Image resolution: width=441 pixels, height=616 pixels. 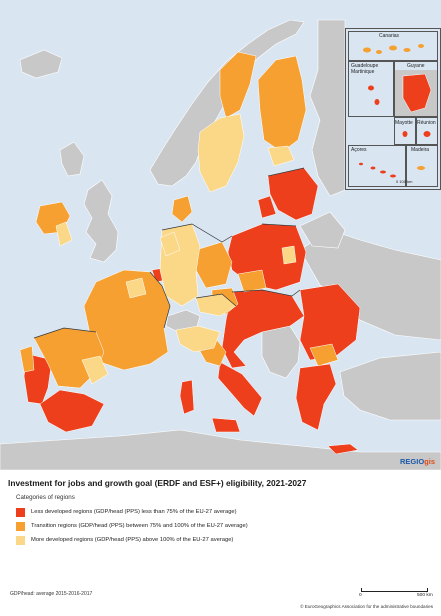 I want to click on guadeloupe-martinique-islands, so click(x=374, y=95).